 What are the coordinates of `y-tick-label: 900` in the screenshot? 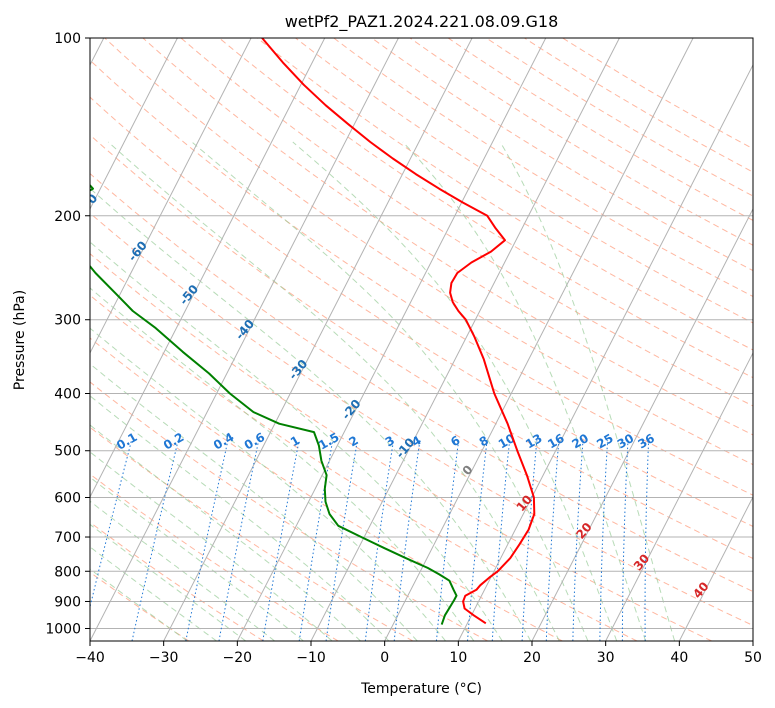 It's located at (67, 602).